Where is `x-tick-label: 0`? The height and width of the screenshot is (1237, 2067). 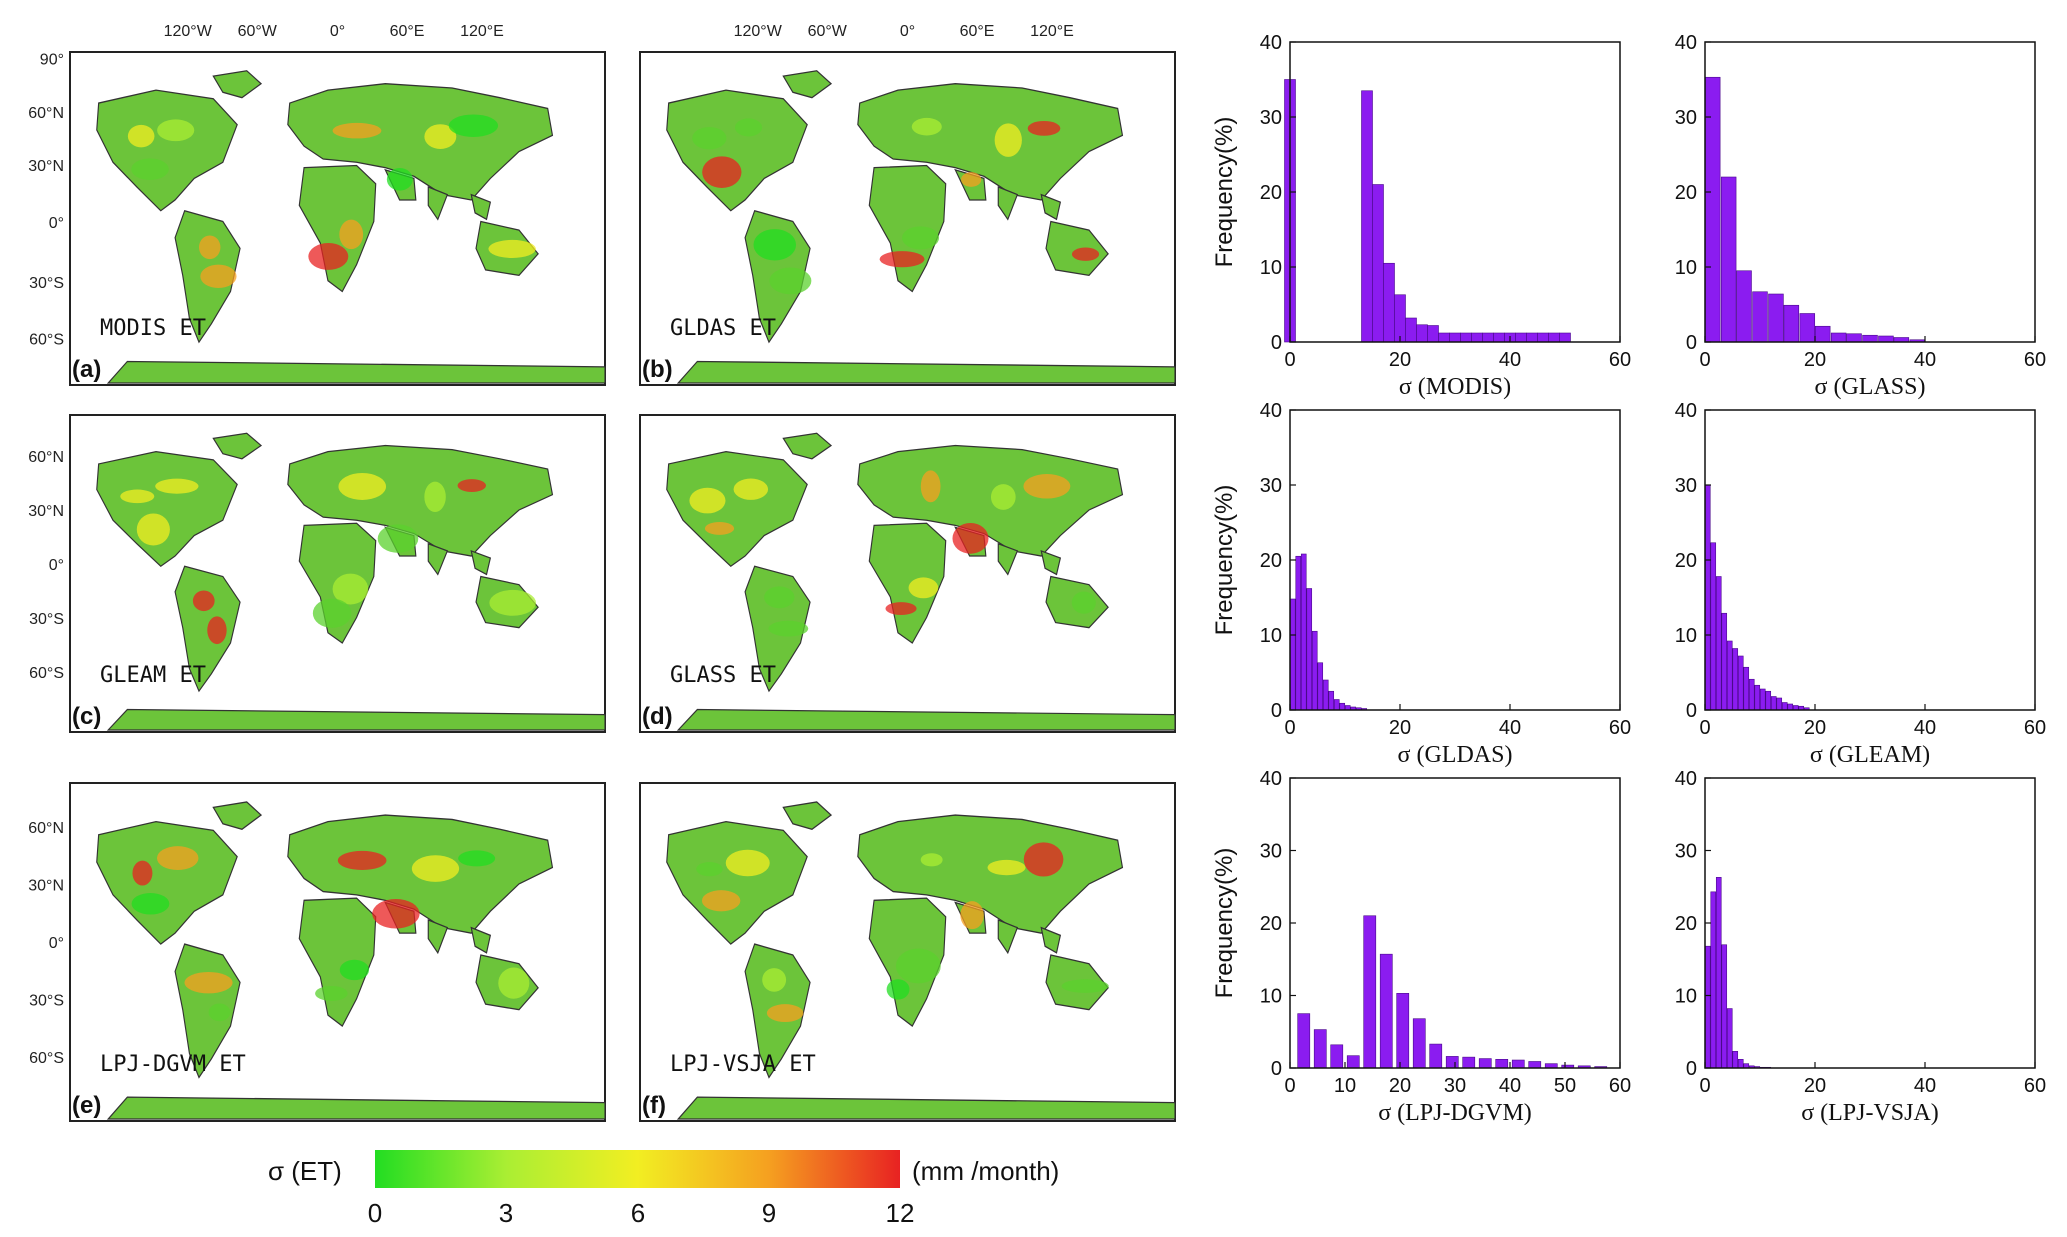
x-tick-label: 0 is located at coordinates (1289, 728).